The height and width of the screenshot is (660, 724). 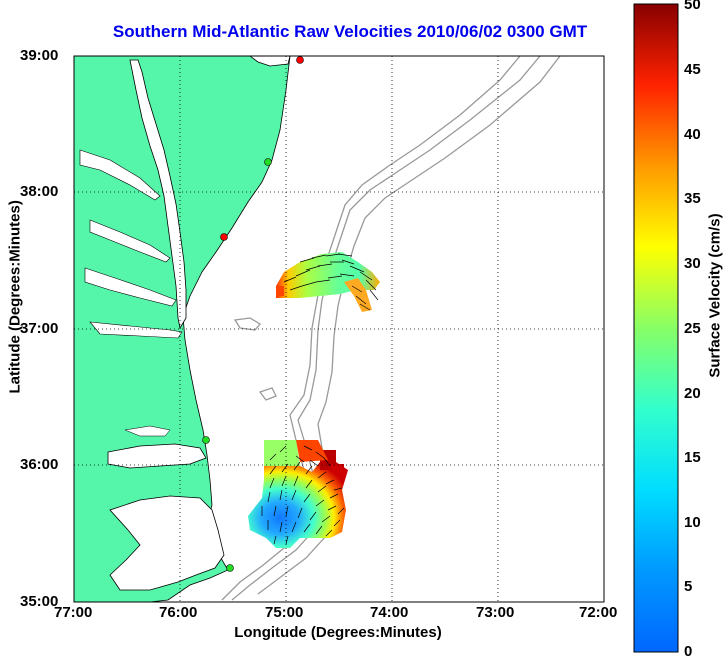 What do you see at coordinates (39, 55) in the screenshot?
I see `lat-tick: 39:00` at bounding box center [39, 55].